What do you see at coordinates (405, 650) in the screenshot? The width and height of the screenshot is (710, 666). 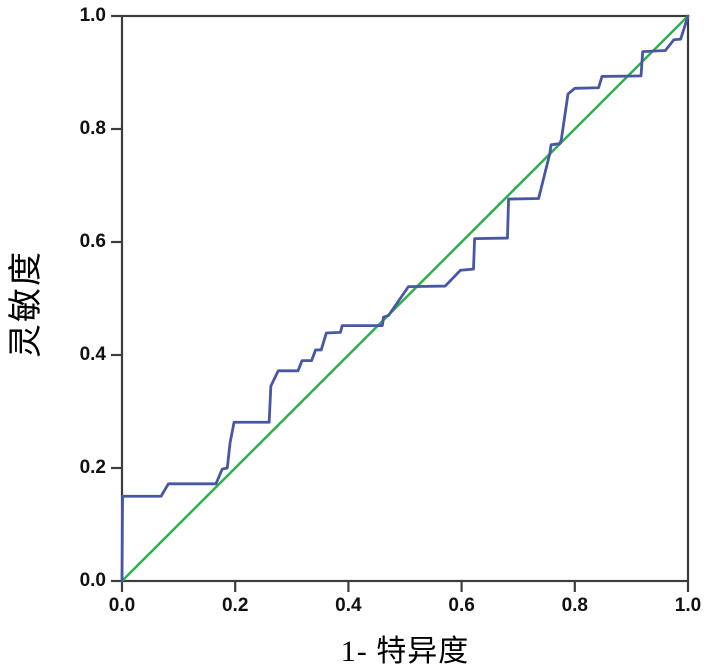 I see `x-axis-title: 1- 特异度` at bounding box center [405, 650].